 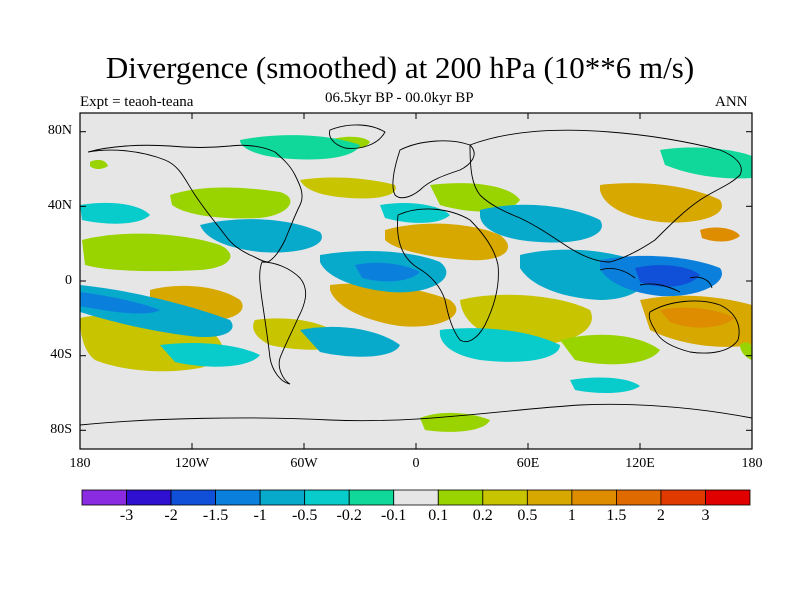 What do you see at coordinates (137, 102) in the screenshot?
I see `experiment-label: Expt = teaoh-teana` at bounding box center [137, 102].